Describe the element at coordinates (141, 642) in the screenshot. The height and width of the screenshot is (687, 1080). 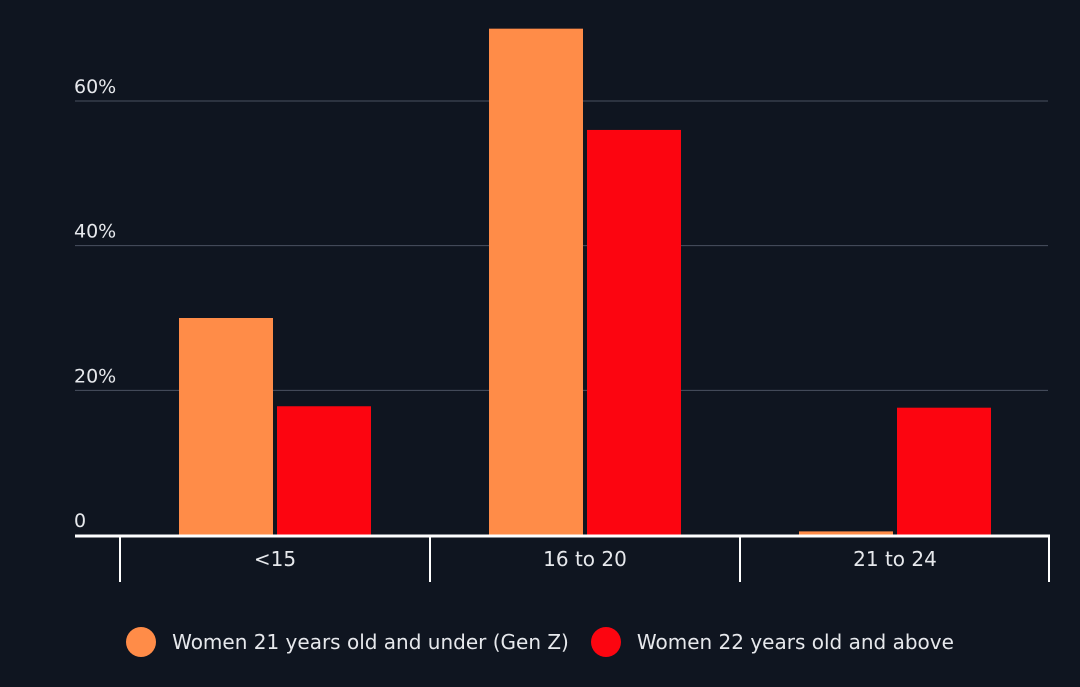
I see `legend-swatch-gen-z` at that location.